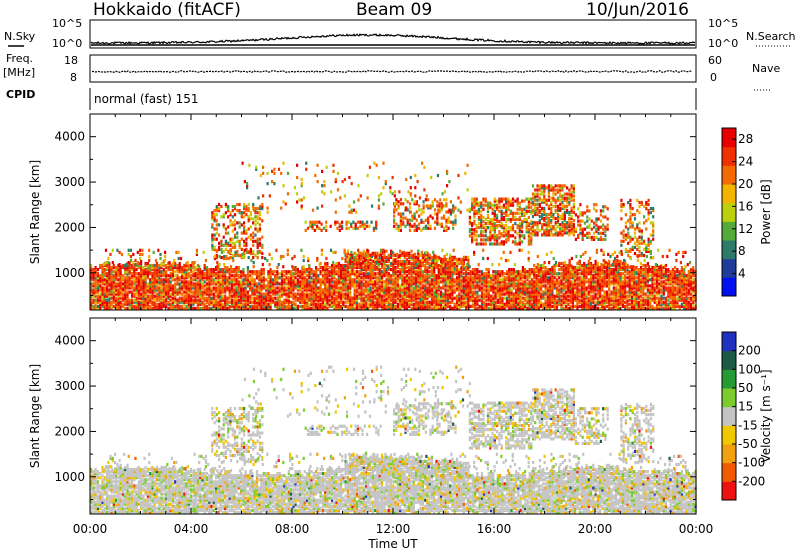 The height and width of the screenshot is (554, 800). Describe the element at coordinates (394, 10) in the screenshot. I see `beam-label: Beam 09` at that location.